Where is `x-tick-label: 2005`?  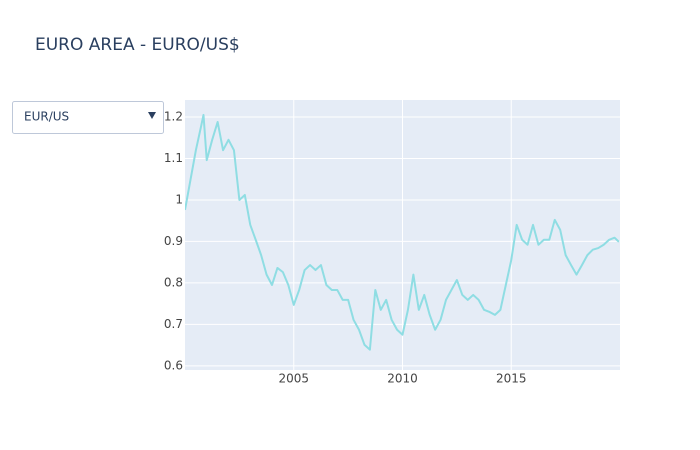 x-tick-label: 2005 is located at coordinates (293, 379).